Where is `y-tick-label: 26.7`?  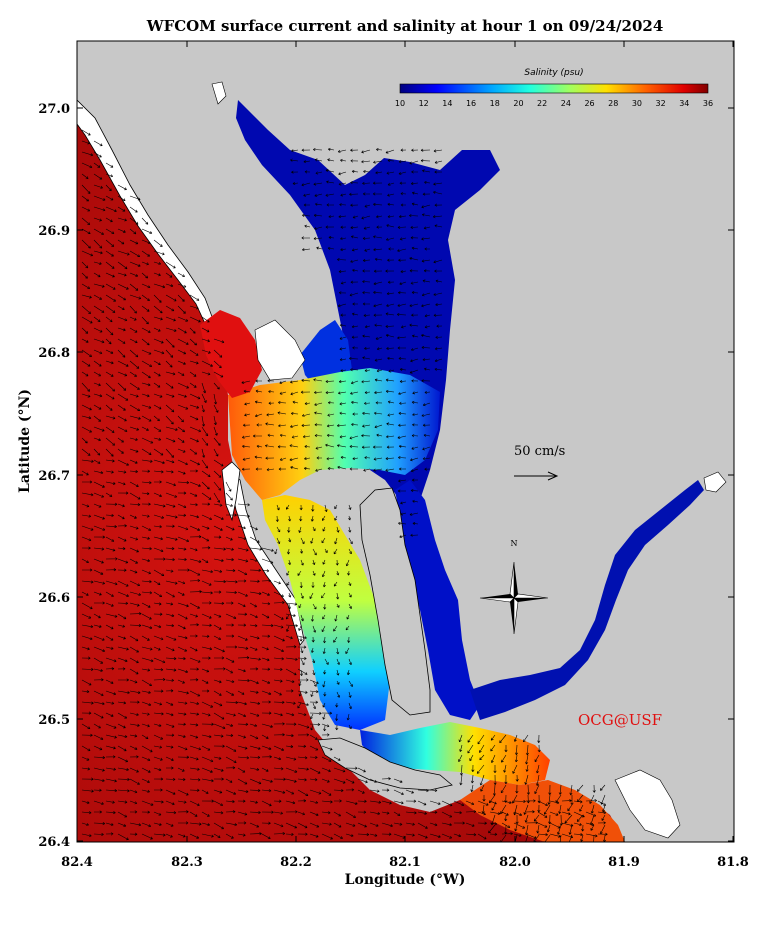
y-tick-label: 26.7 is located at coordinates (54, 476).